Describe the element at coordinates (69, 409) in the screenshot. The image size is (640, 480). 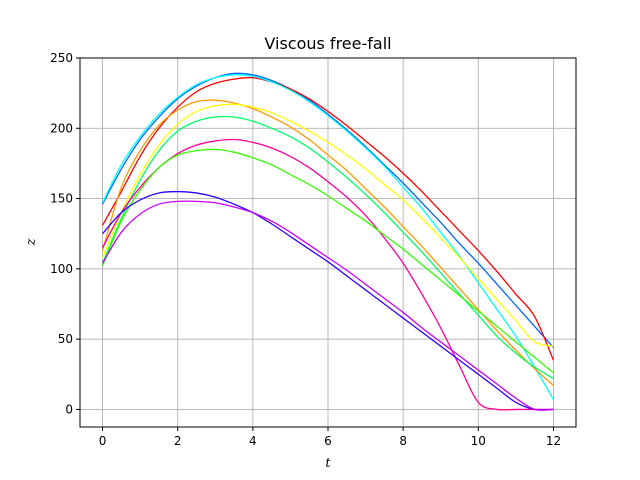
I see `y-tick-label: 0` at that location.